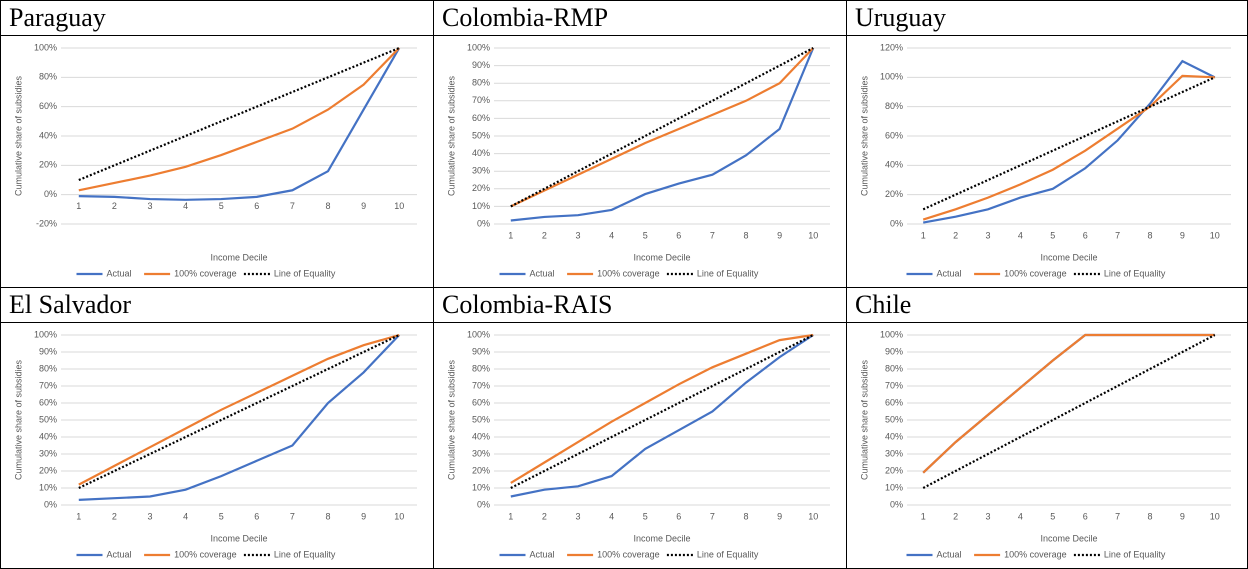 This screenshot has height=569, width=1248. I want to click on chart-title: Paraguay, so click(57, 17).